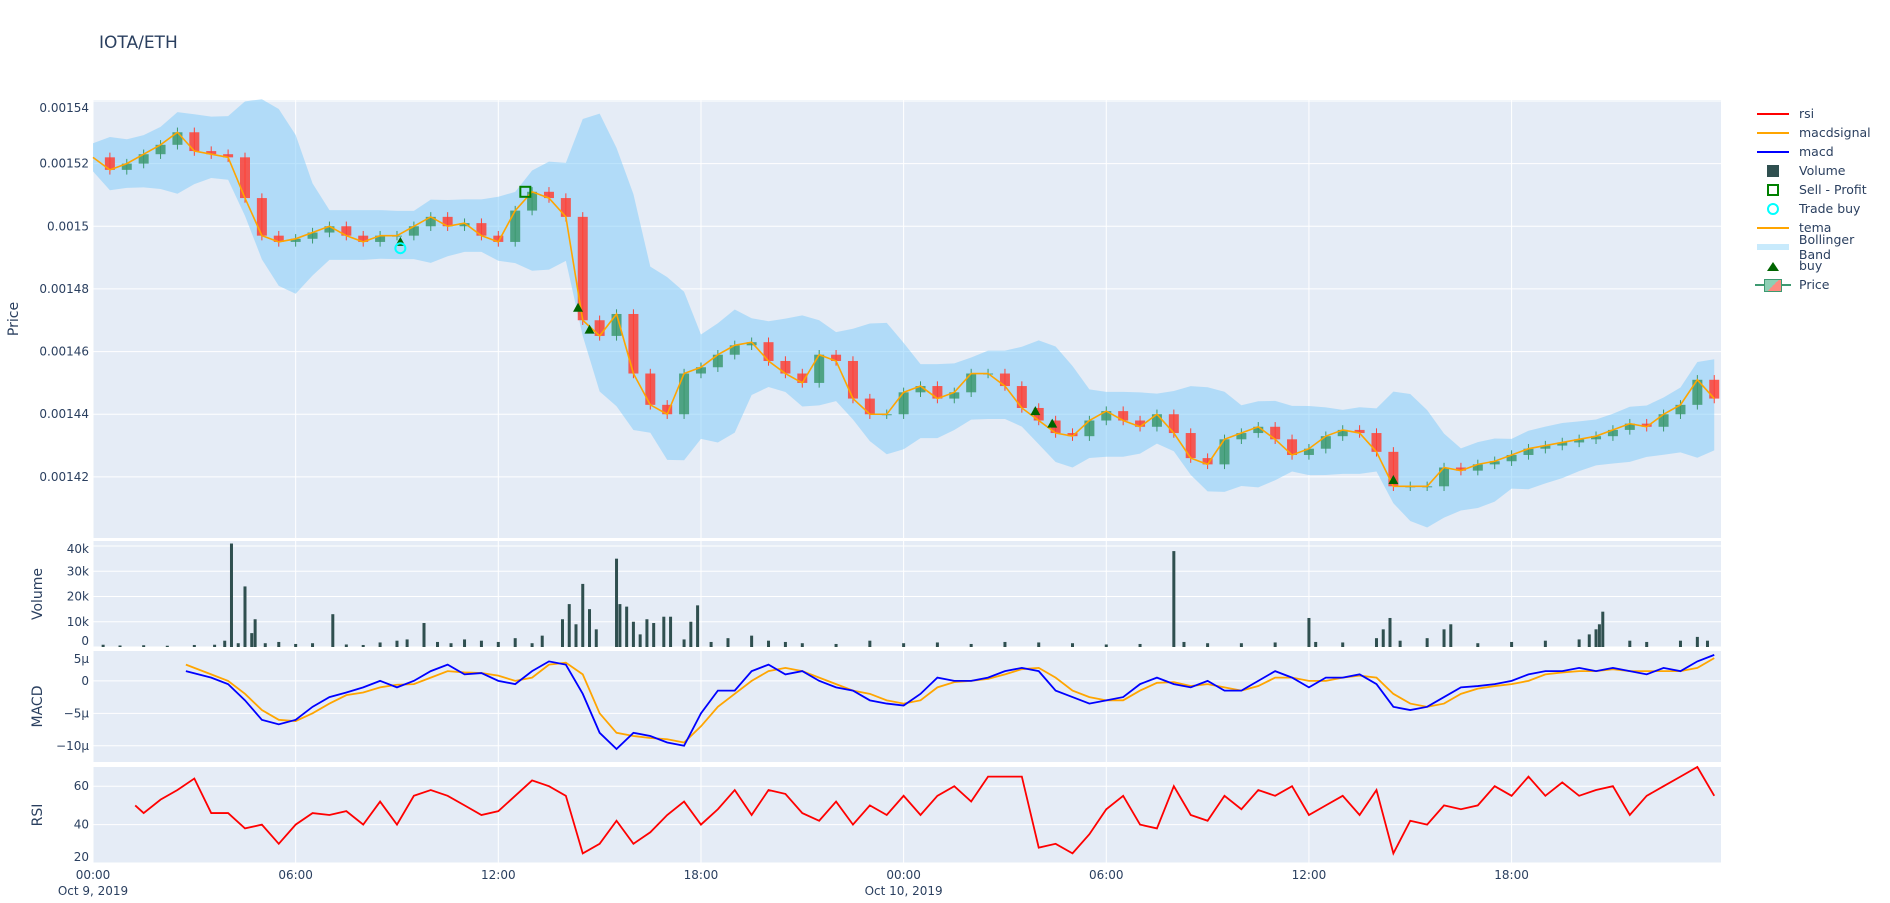 Image resolution: width=1890 pixels, height=903 pixels. Describe the element at coordinates (1822, 208) in the screenshot. I see `legend-item-trade-buy: Trade buy` at that location.